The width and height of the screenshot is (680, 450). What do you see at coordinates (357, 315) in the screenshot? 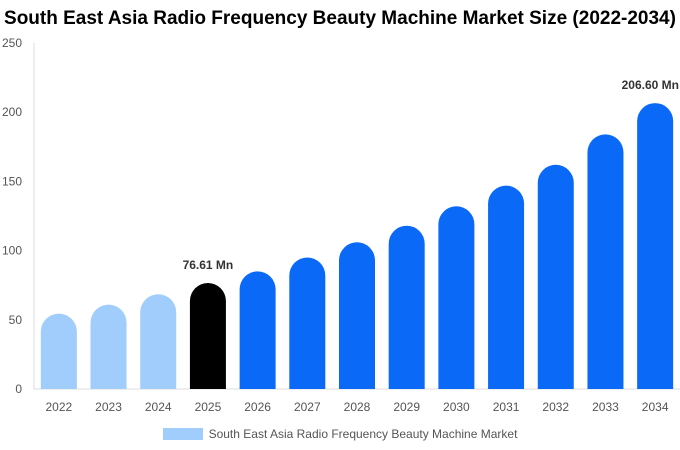
I see `bar-2028` at bounding box center [357, 315].